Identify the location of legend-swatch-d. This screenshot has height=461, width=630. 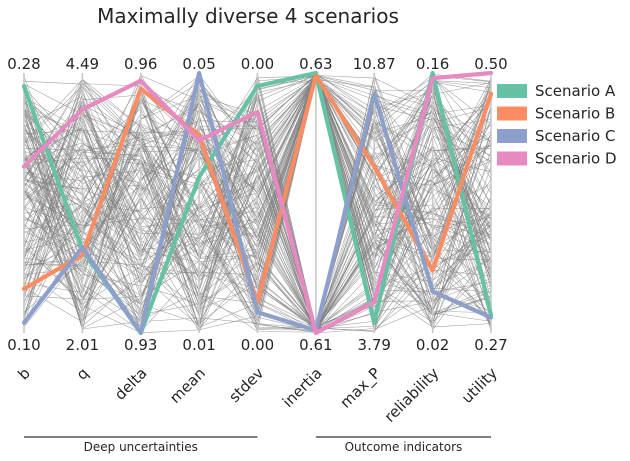
(512, 158).